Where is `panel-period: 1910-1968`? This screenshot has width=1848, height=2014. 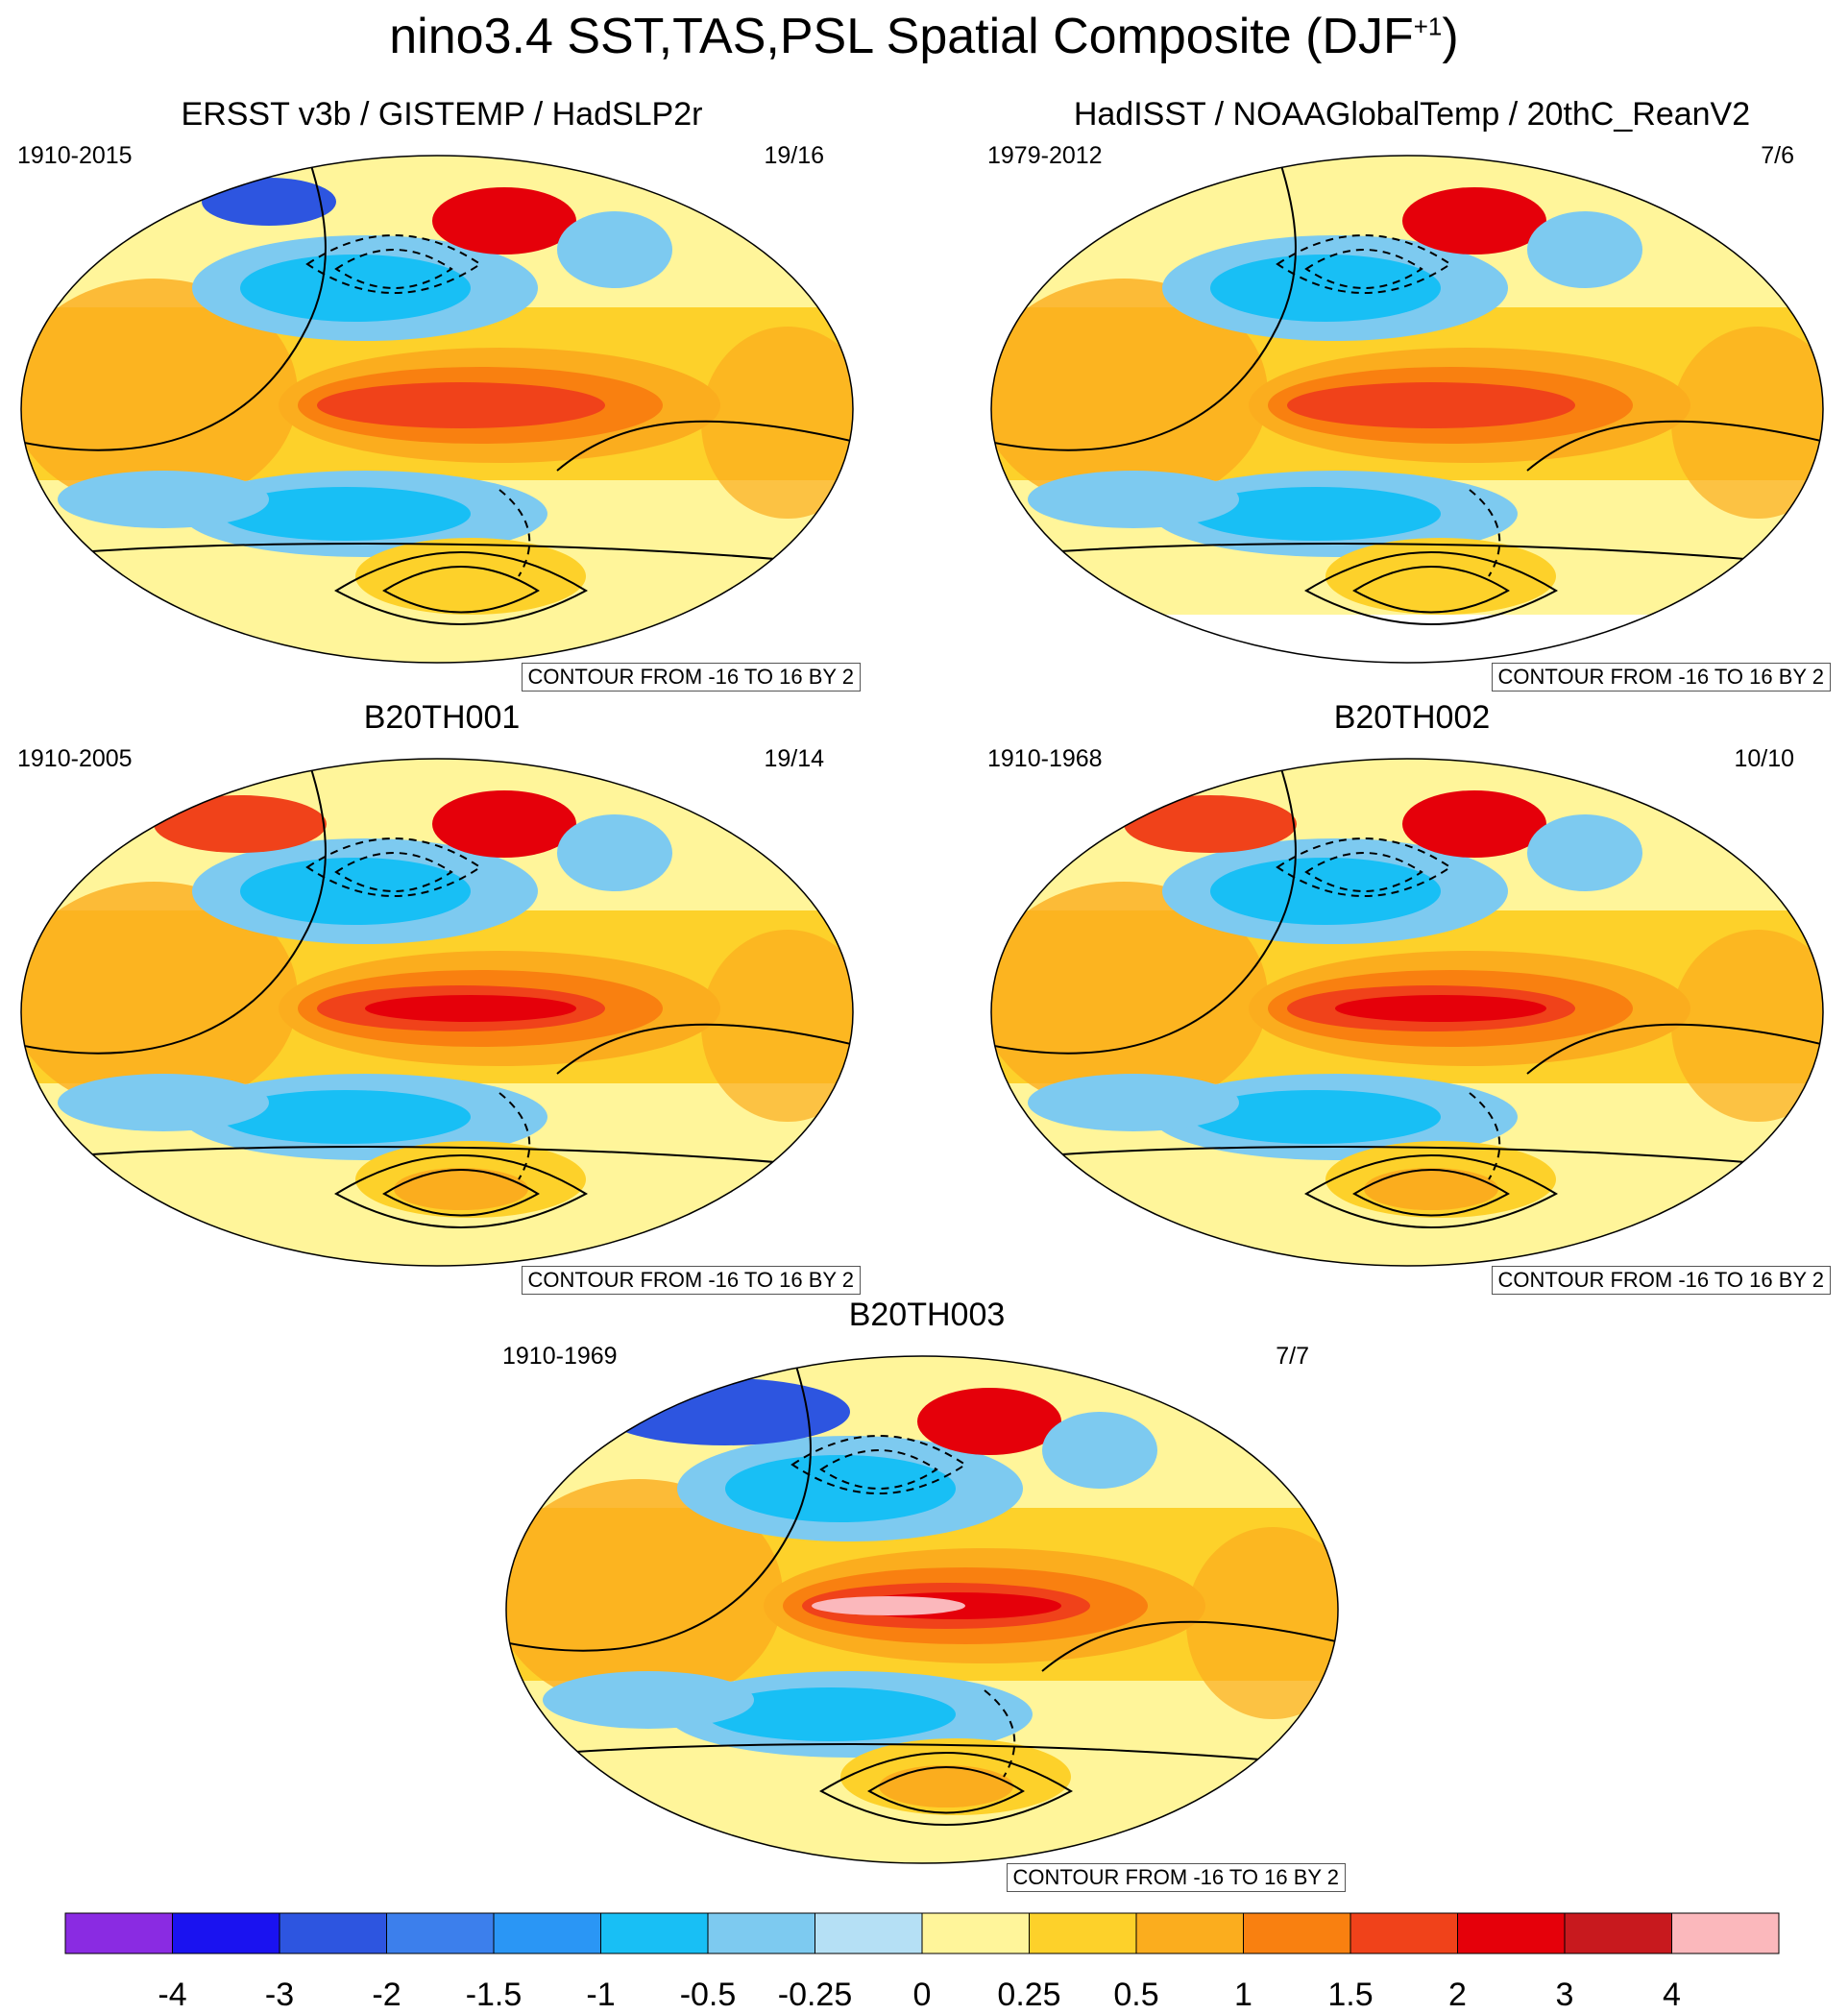 panel-period: 1910-1968 is located at coordinates (1045, 758).